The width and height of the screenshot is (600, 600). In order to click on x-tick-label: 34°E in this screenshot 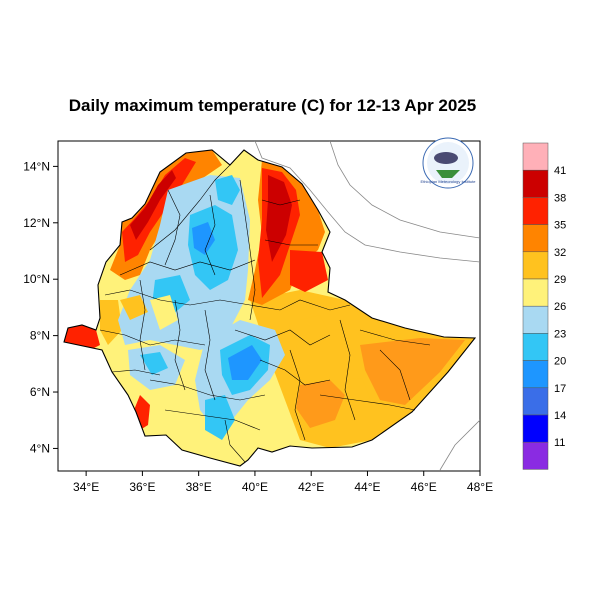, I will do `click(86, 487)`.